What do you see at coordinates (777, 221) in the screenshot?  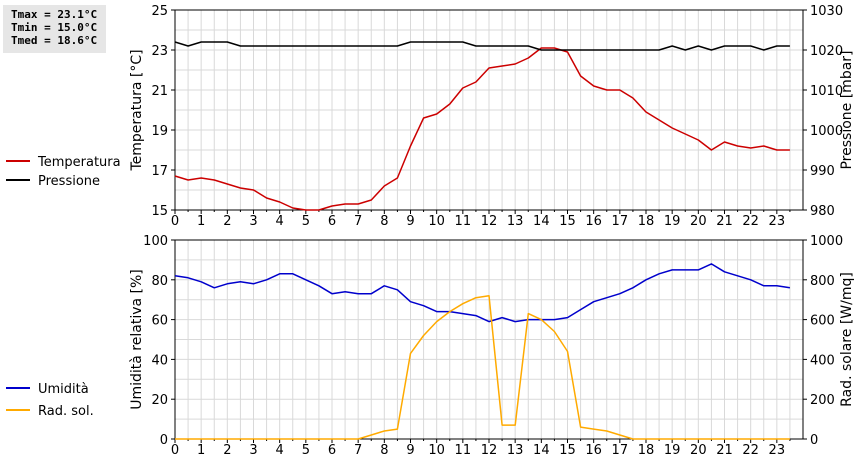 I see `top-x-tick-label: 23` at bounding box center [777, 221].